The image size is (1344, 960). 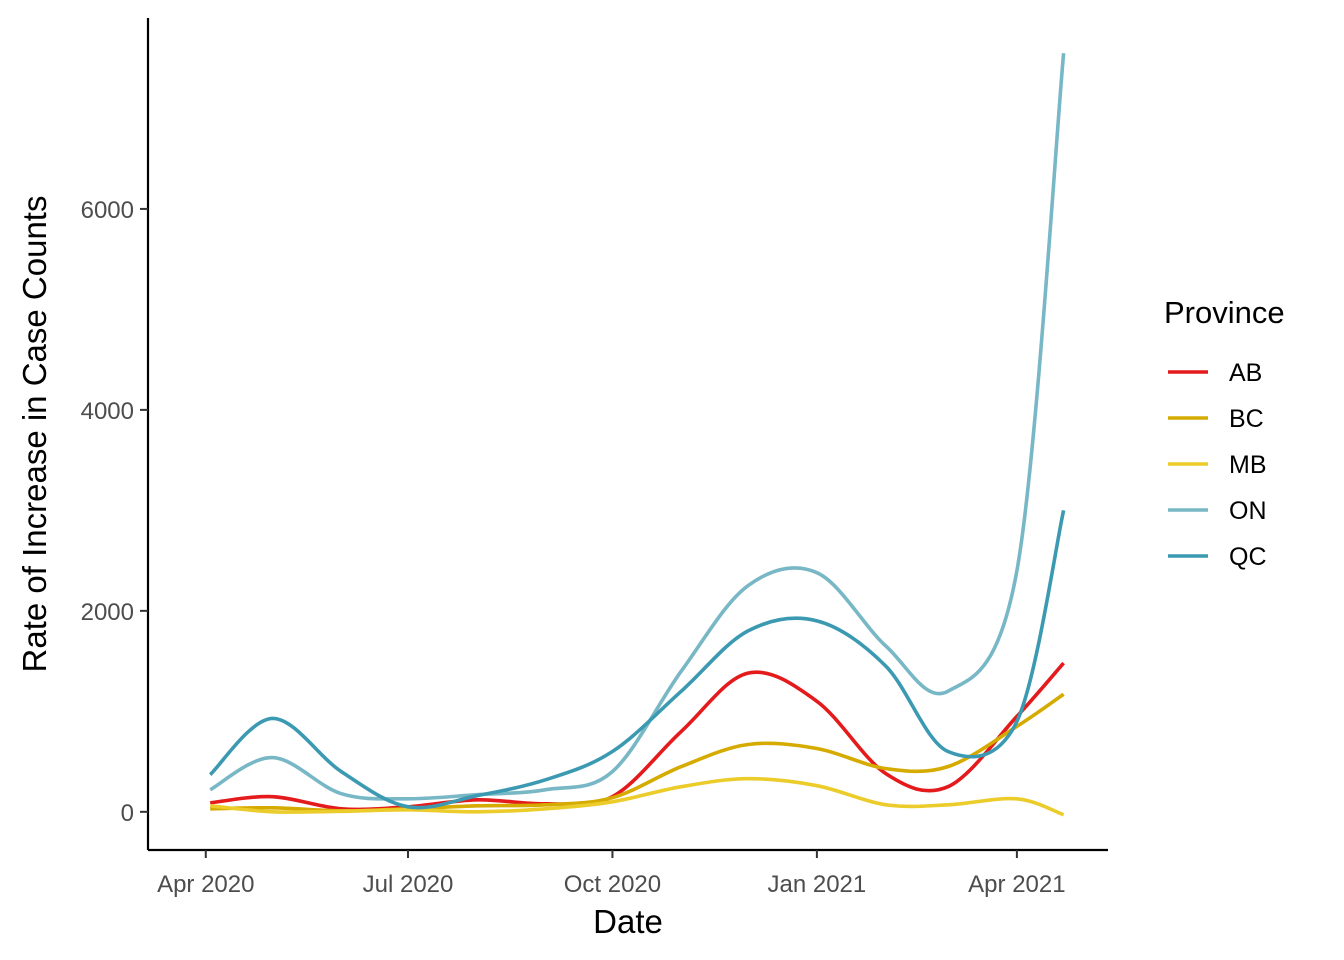 What do you see at coordinates (34, 434) in the screenshot?
I see `y-axis-title: Rate of Increase in Case Counts` at bounding box center [34, 434].